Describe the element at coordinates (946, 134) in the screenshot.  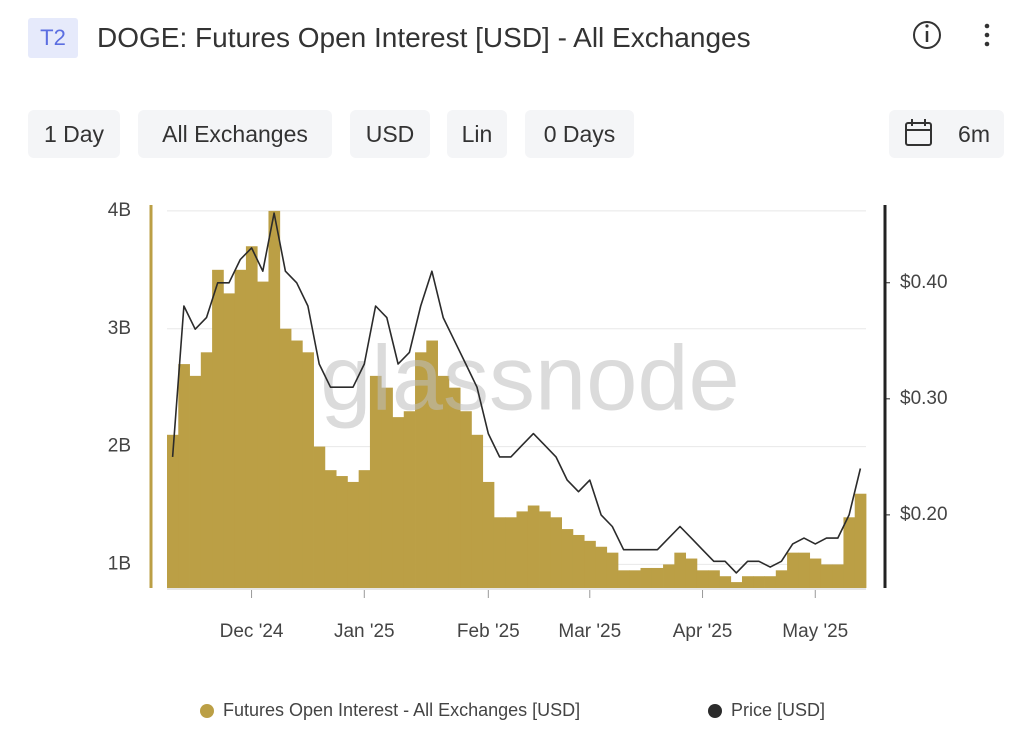
I see `range-button: 6m` at that location.